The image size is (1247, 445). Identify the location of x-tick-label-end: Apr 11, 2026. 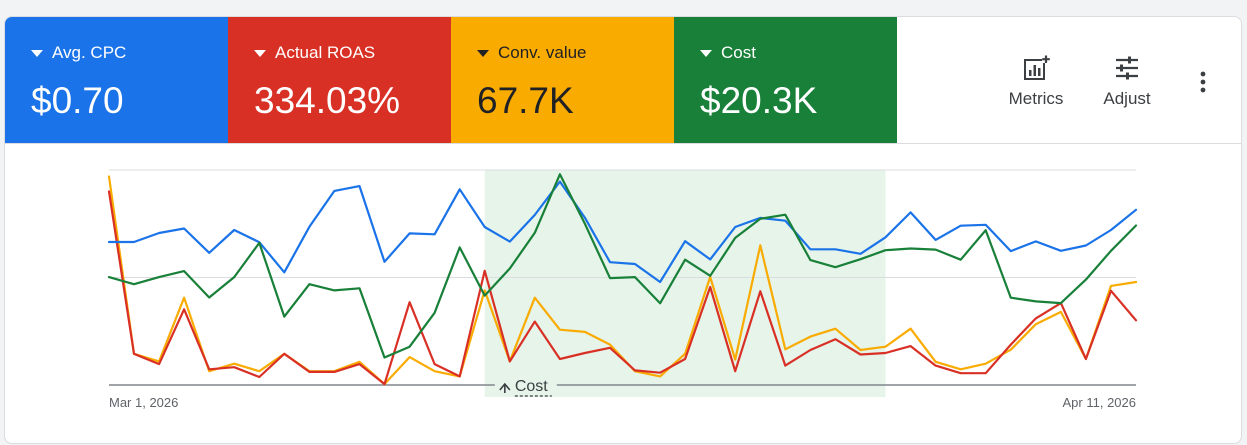
(1099, 402).